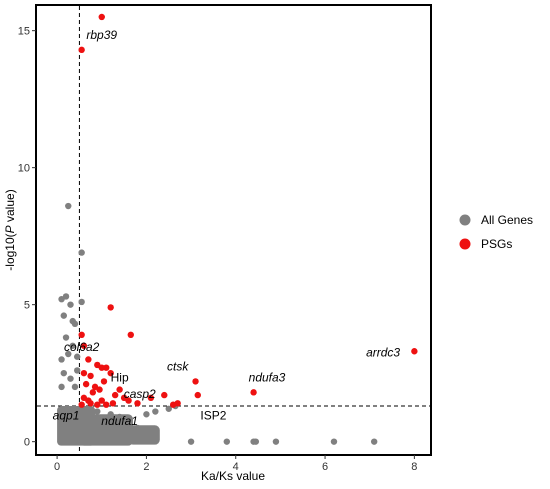  What do you see at coordinates (496, 244) in the screenshot?
I see `legend-label: PSGs` at bounding box center [496, 244].